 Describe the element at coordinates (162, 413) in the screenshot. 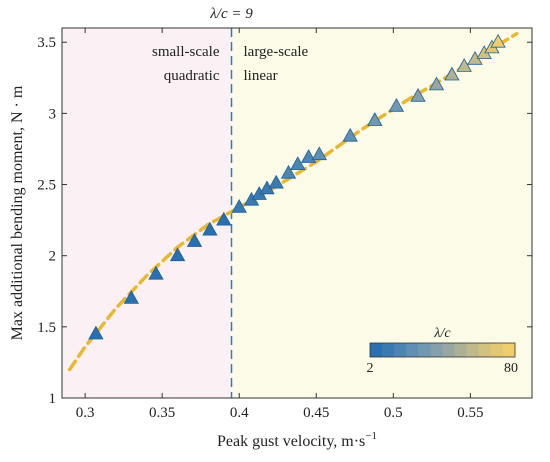

I see `x-tick-label: 0.35` at that location.